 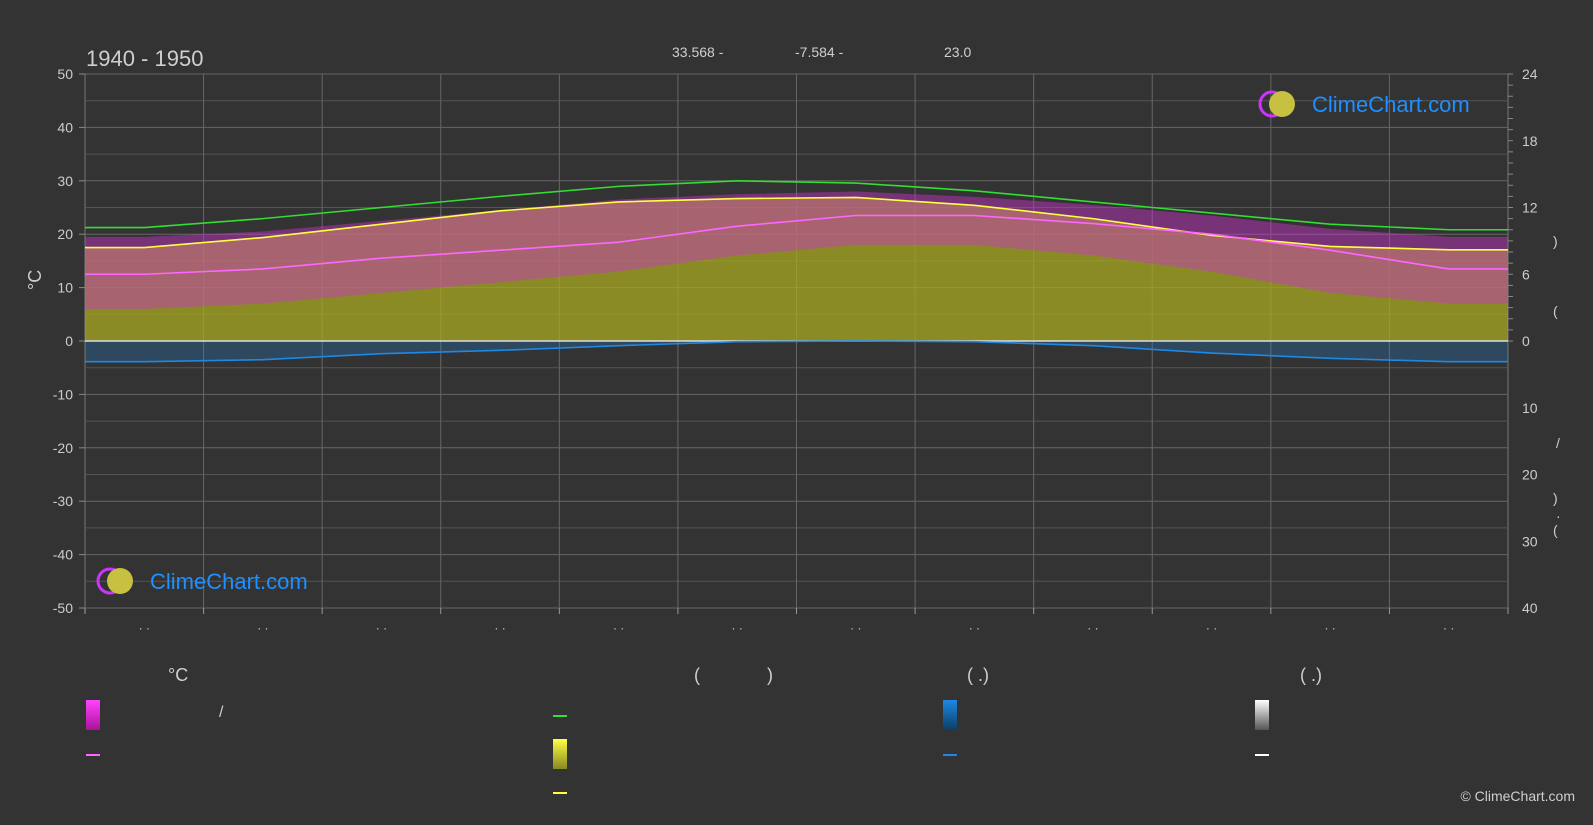 I want to click on right-axis-paren-close-2: ), so click(x=1555, y=498).